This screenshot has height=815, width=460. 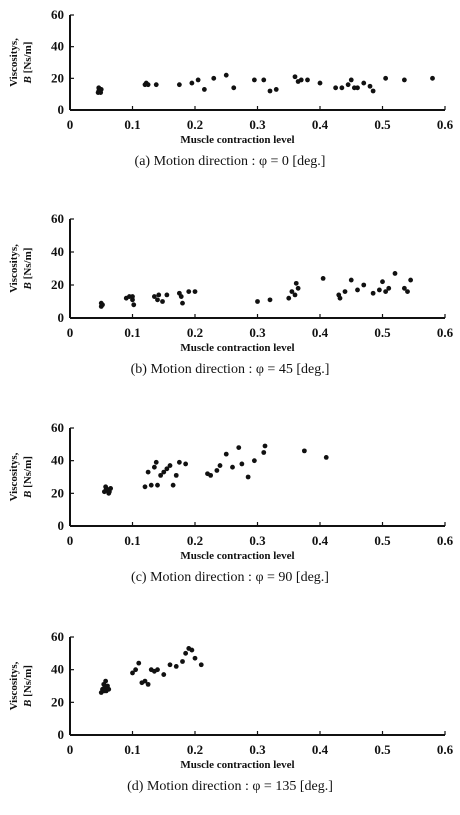 What do you see at coordinates (257, 540) in the screenshot?
I see `panel-3-x-tick-label: 0.3` at bounding box center [257, 540].